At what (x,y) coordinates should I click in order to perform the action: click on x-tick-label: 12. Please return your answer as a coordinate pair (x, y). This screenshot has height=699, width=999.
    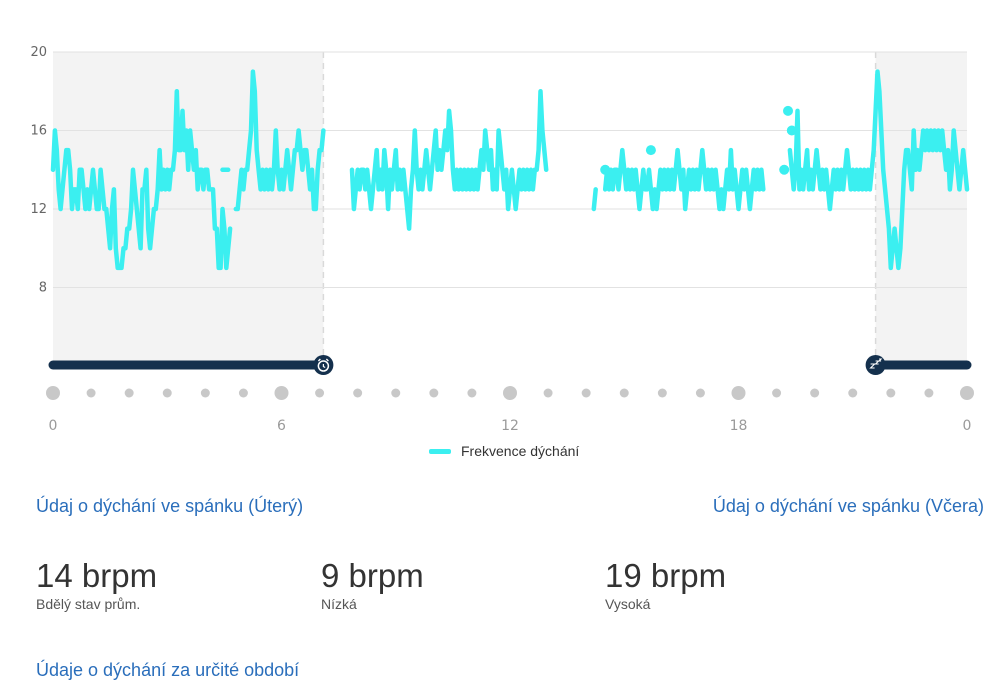
    Looking at the image, I should click on (510, 426).